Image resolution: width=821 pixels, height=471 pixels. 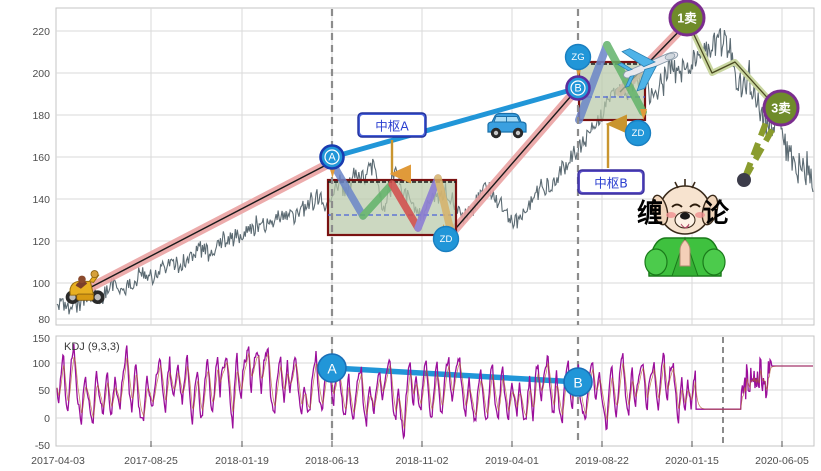 What do you see at coordinates (41, 32) in the screenshot?
I see `y-tick-price-0: 220` at bounding box center [41, 32].